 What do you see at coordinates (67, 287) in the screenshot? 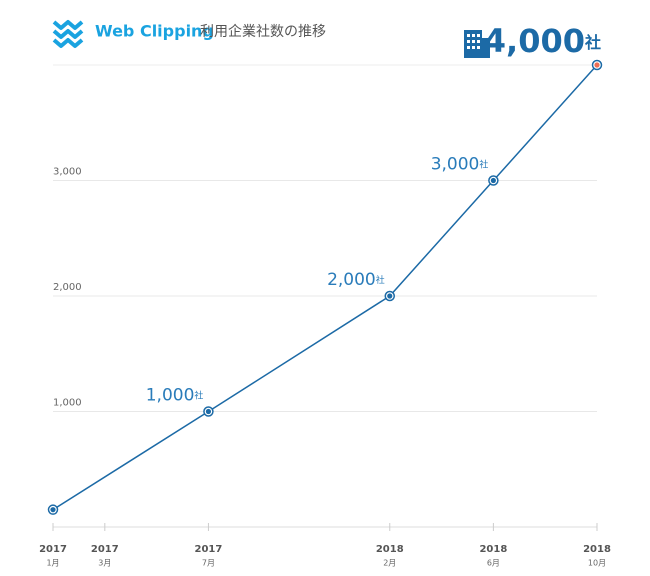
I see `y-tick-label: 2,000` at bounding box center [67, 287].